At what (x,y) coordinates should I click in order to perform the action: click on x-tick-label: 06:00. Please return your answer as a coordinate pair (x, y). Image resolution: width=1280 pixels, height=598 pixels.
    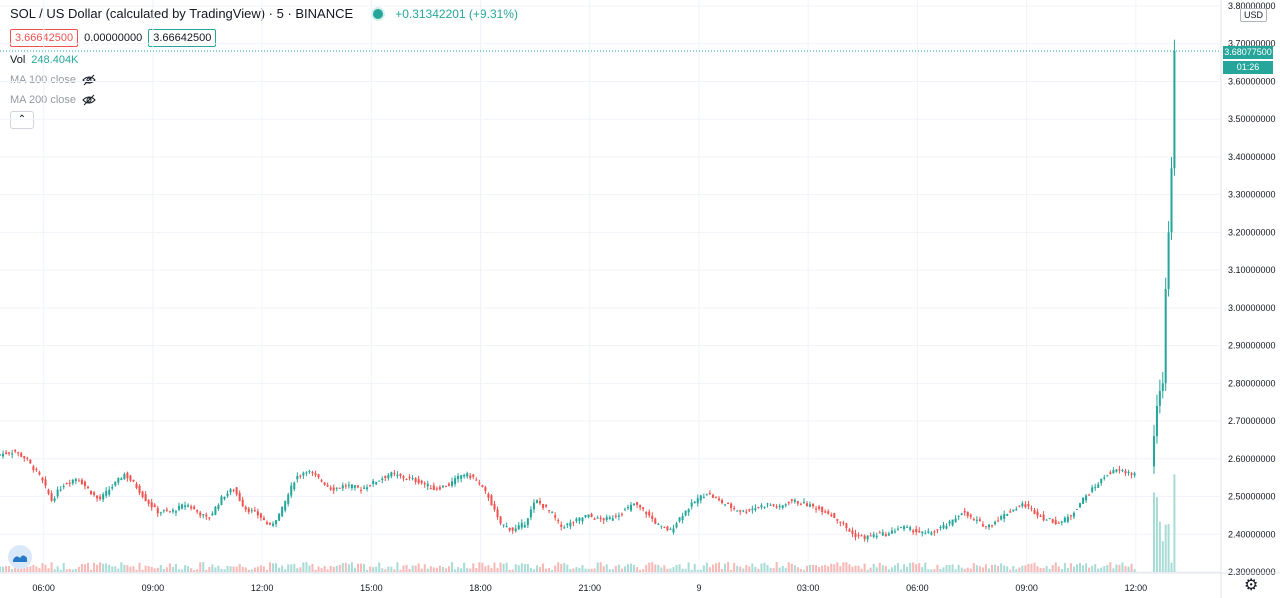
    Looking at the image, I should click on (917, 588).